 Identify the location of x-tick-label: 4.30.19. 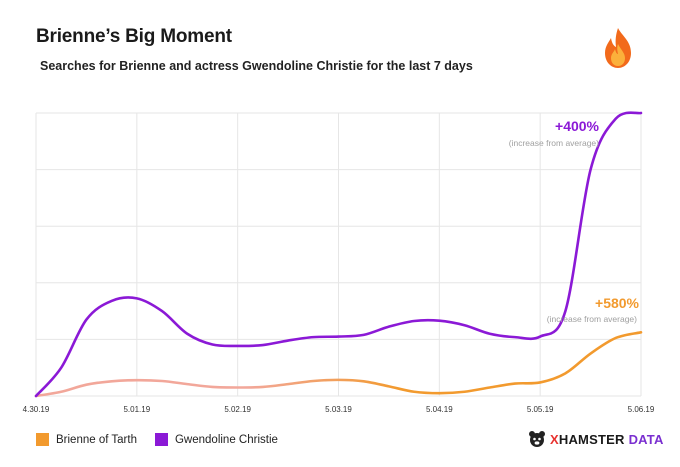
(36, 409).